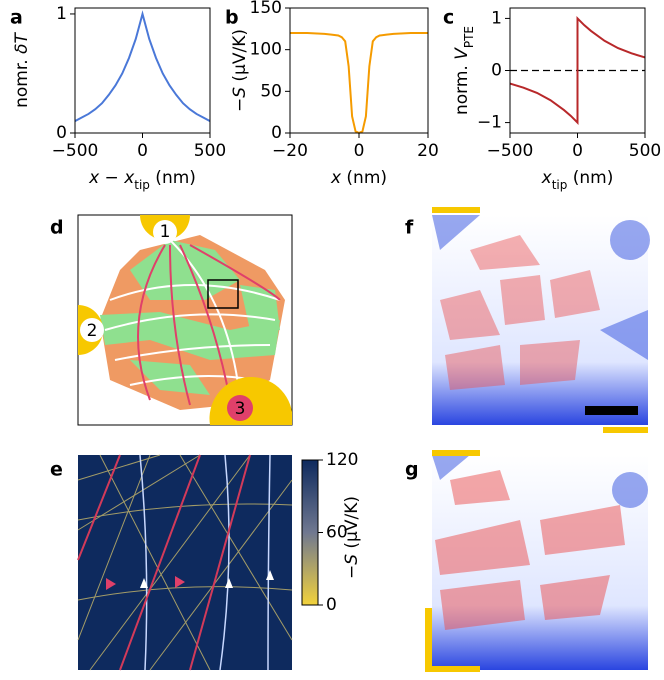  Describe the element at coordinates (57, 228) in the screenshot. I see `panel-letter: d` at that location.